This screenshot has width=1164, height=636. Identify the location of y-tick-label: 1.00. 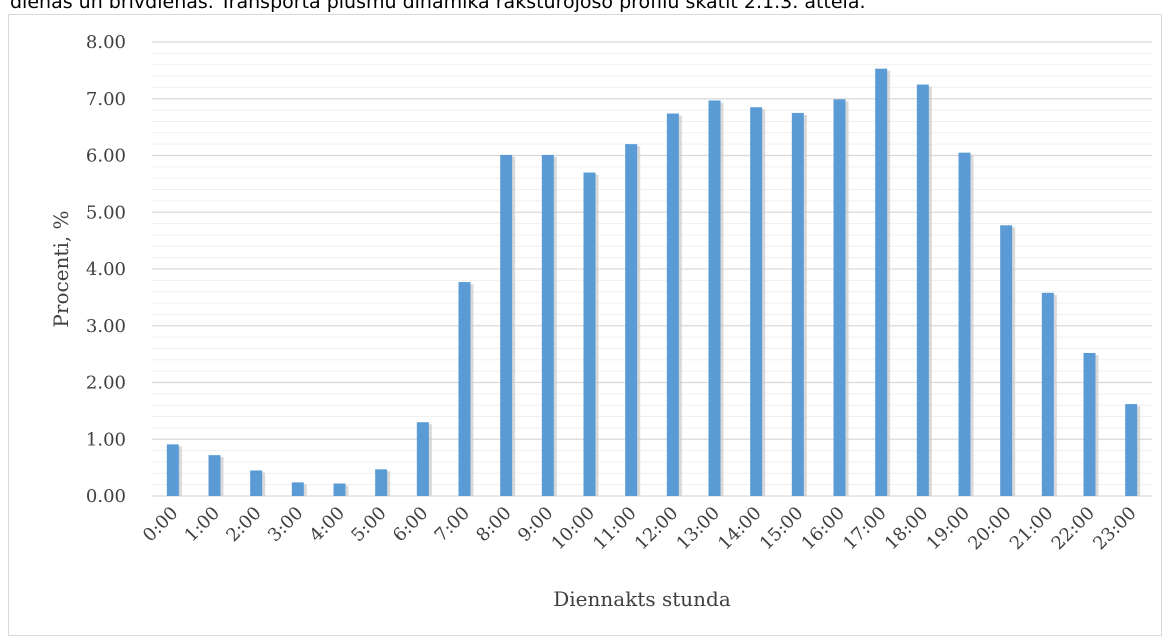
(106, 439).